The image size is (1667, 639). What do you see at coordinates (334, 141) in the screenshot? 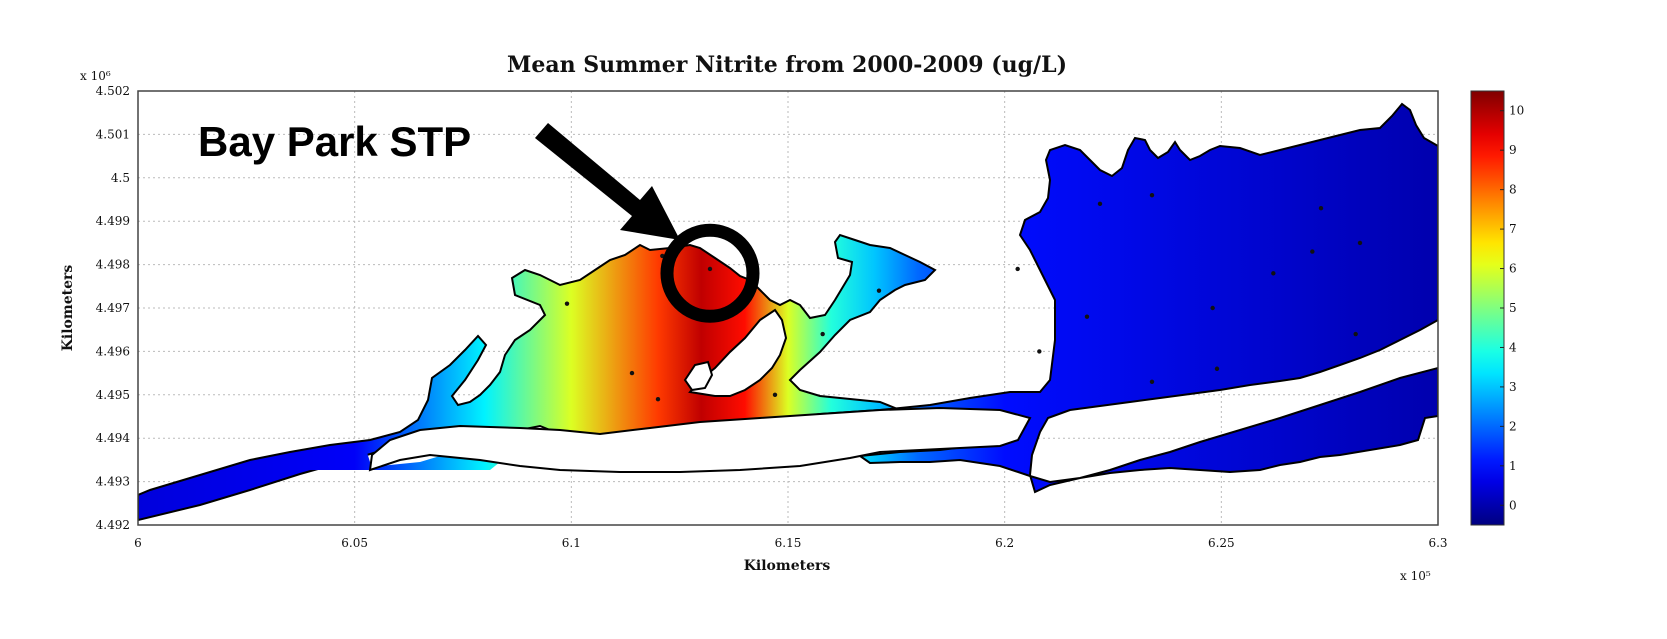
I see `annotation-bay-park-stp: Bay Park STP` at bounding box center [334, 141].